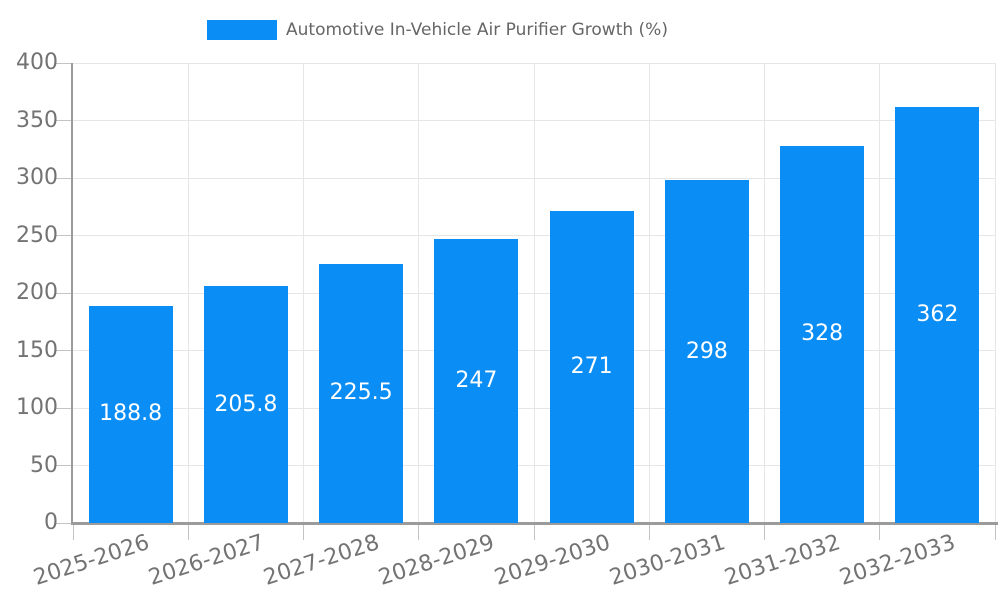 This screenshot has height=600, width=1000. I want to click on bar-value-label: 298, so click(706, 351).